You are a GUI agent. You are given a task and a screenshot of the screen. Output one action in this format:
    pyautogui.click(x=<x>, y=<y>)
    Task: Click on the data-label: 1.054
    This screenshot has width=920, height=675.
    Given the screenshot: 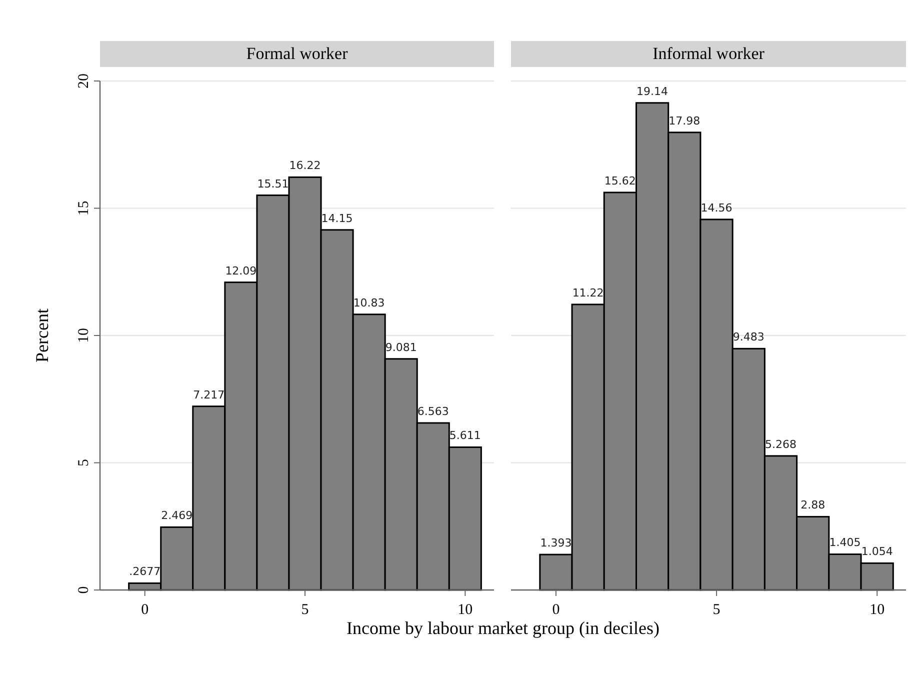 What is the action you would take?
    pyautogui.click(x=877, y=551)
    